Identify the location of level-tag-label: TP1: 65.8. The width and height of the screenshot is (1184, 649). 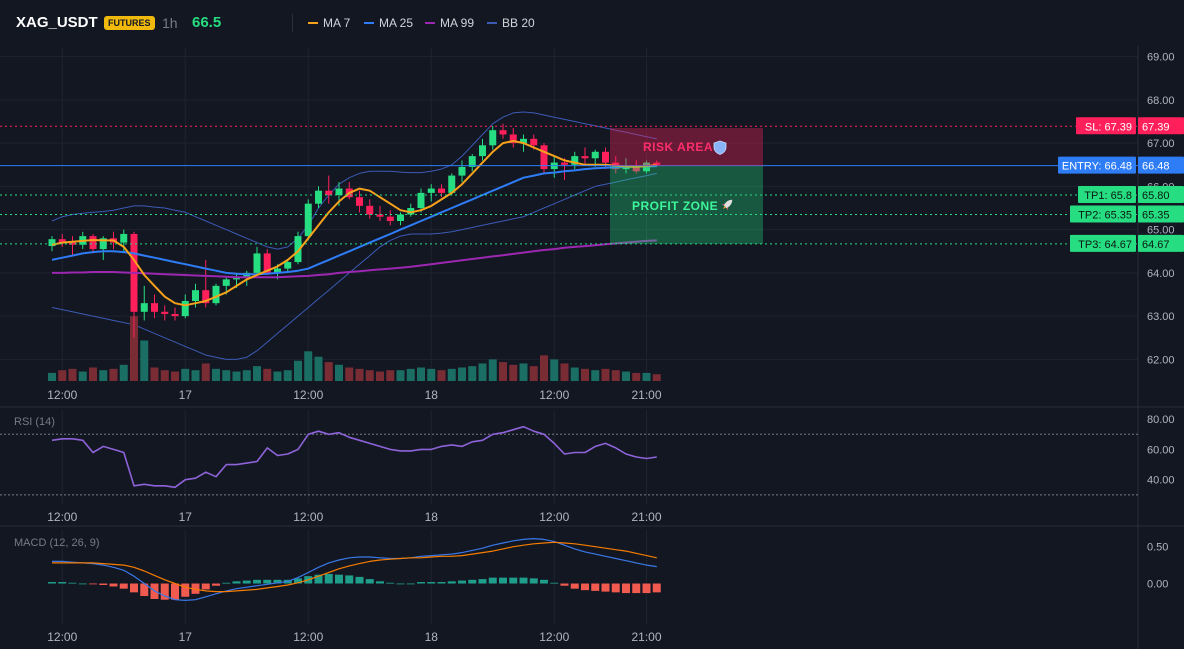
(1108, 196).